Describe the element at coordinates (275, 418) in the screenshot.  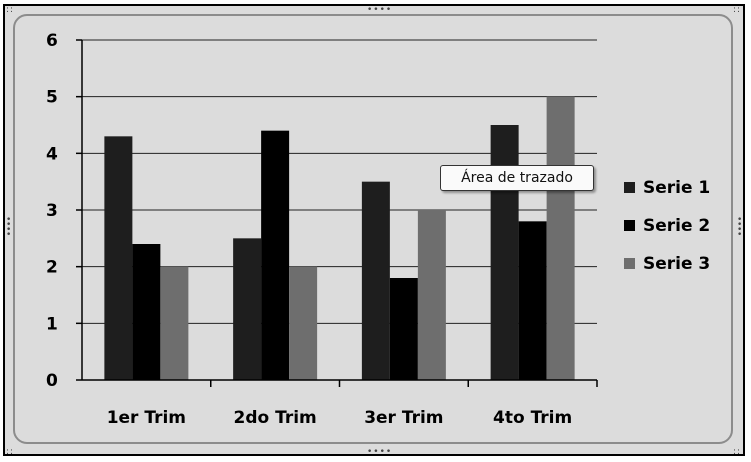
I see `x-tick-label: 2do Trim` at that location.